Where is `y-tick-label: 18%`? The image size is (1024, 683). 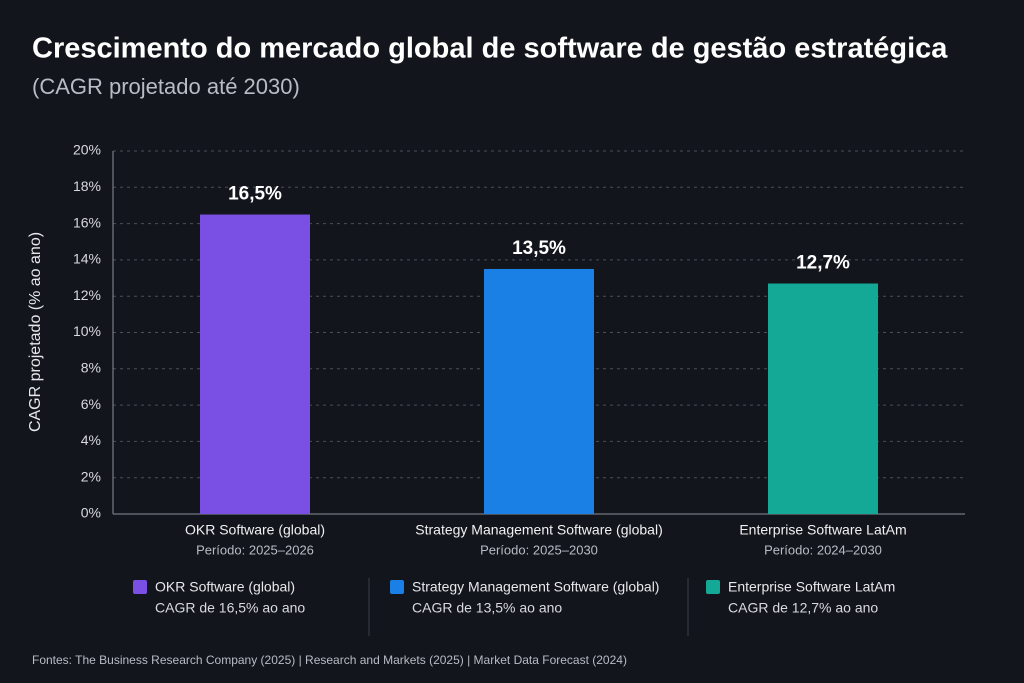 y-tick-label: 18% is located at coordinates (87, 186).